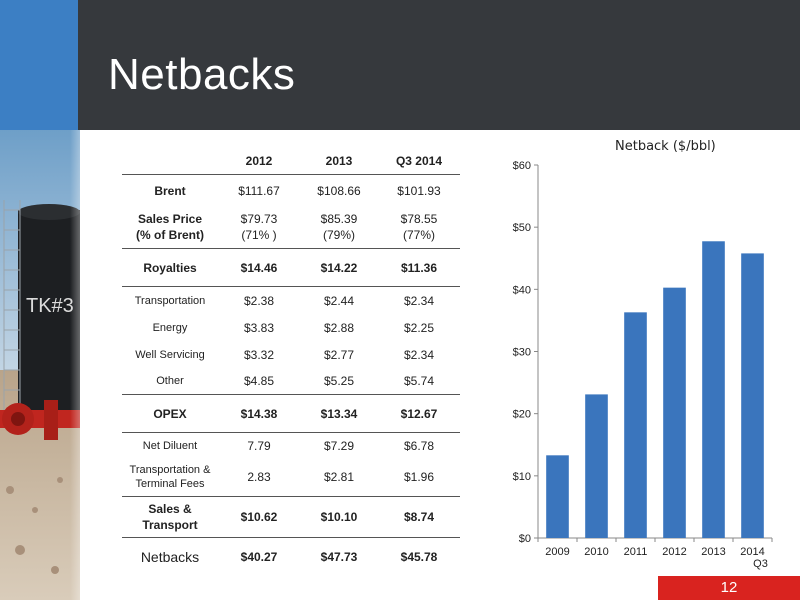 This screenshot has height=600, width=800. What do you see at coordinates (339, 190) in the screenshot?
I see `table-cell: $108.66` at bounding box center [339, 190].